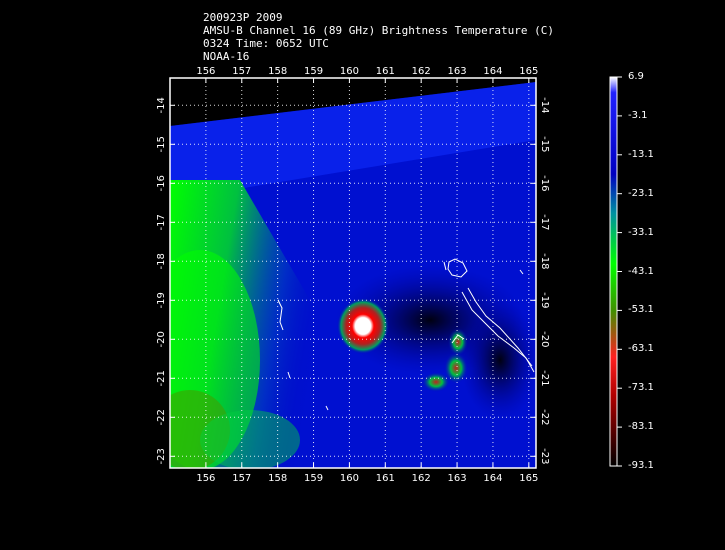 The width and height of the screenshot is (725, 550). I want to click on lon-label-top: 162, so click(421, 71).